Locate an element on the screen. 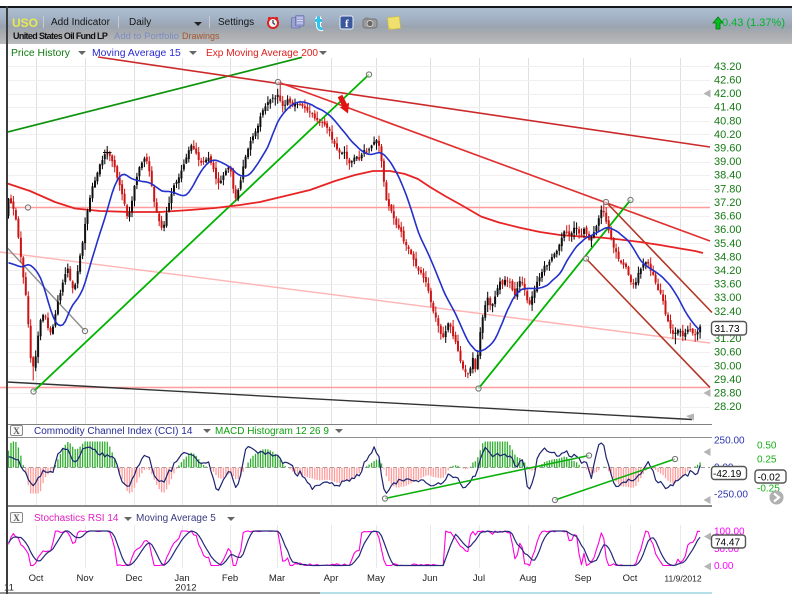 The height and width of the screenshot is (606, 792). svg-text: 11/9/2012 is located at coordinates (682, 579).